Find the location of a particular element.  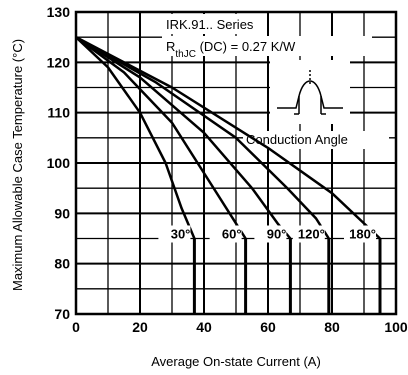

x-tick-label: 0 is located at coordinates (76, 327).